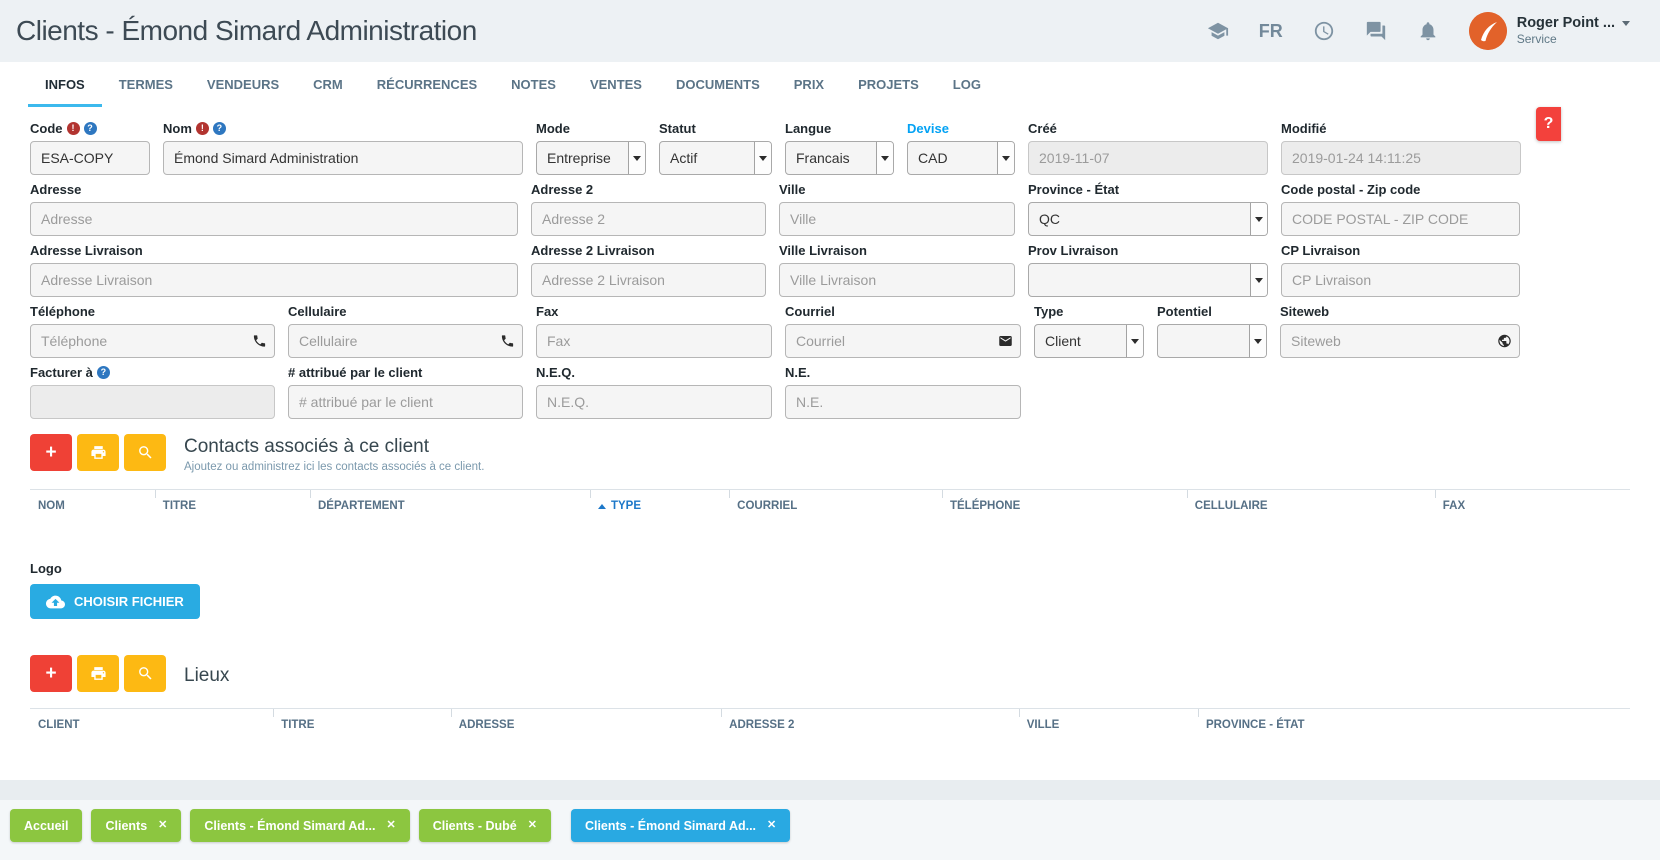 This screenshot has width=1660, height=860. What do you see at coordinates (202, 128) in the screenshot?
I see `required-icon: !` at bounding box center [202, 128].